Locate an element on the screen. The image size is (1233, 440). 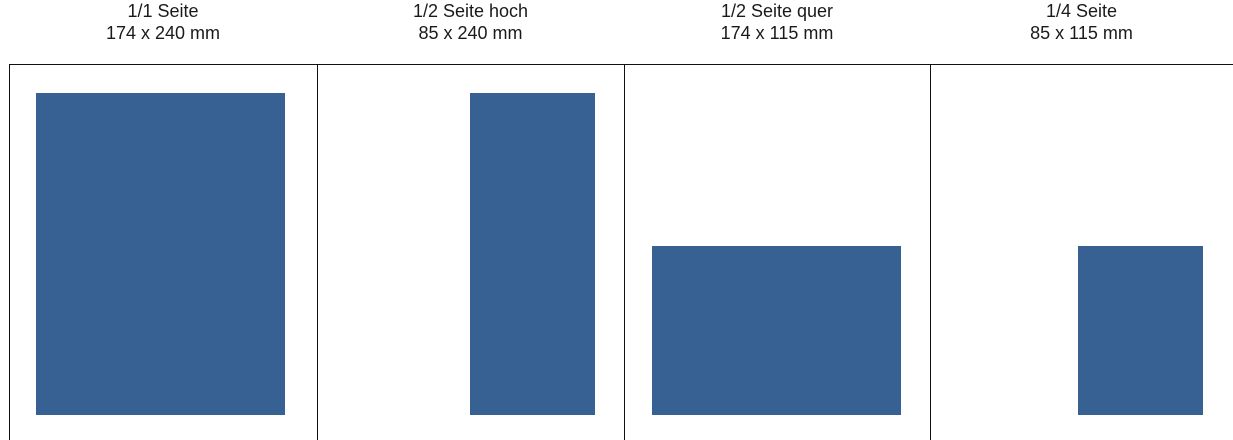
format-header-quarter-page: 1/4 Seite 85 x 115 mm is located at coordinates (1081, 22).